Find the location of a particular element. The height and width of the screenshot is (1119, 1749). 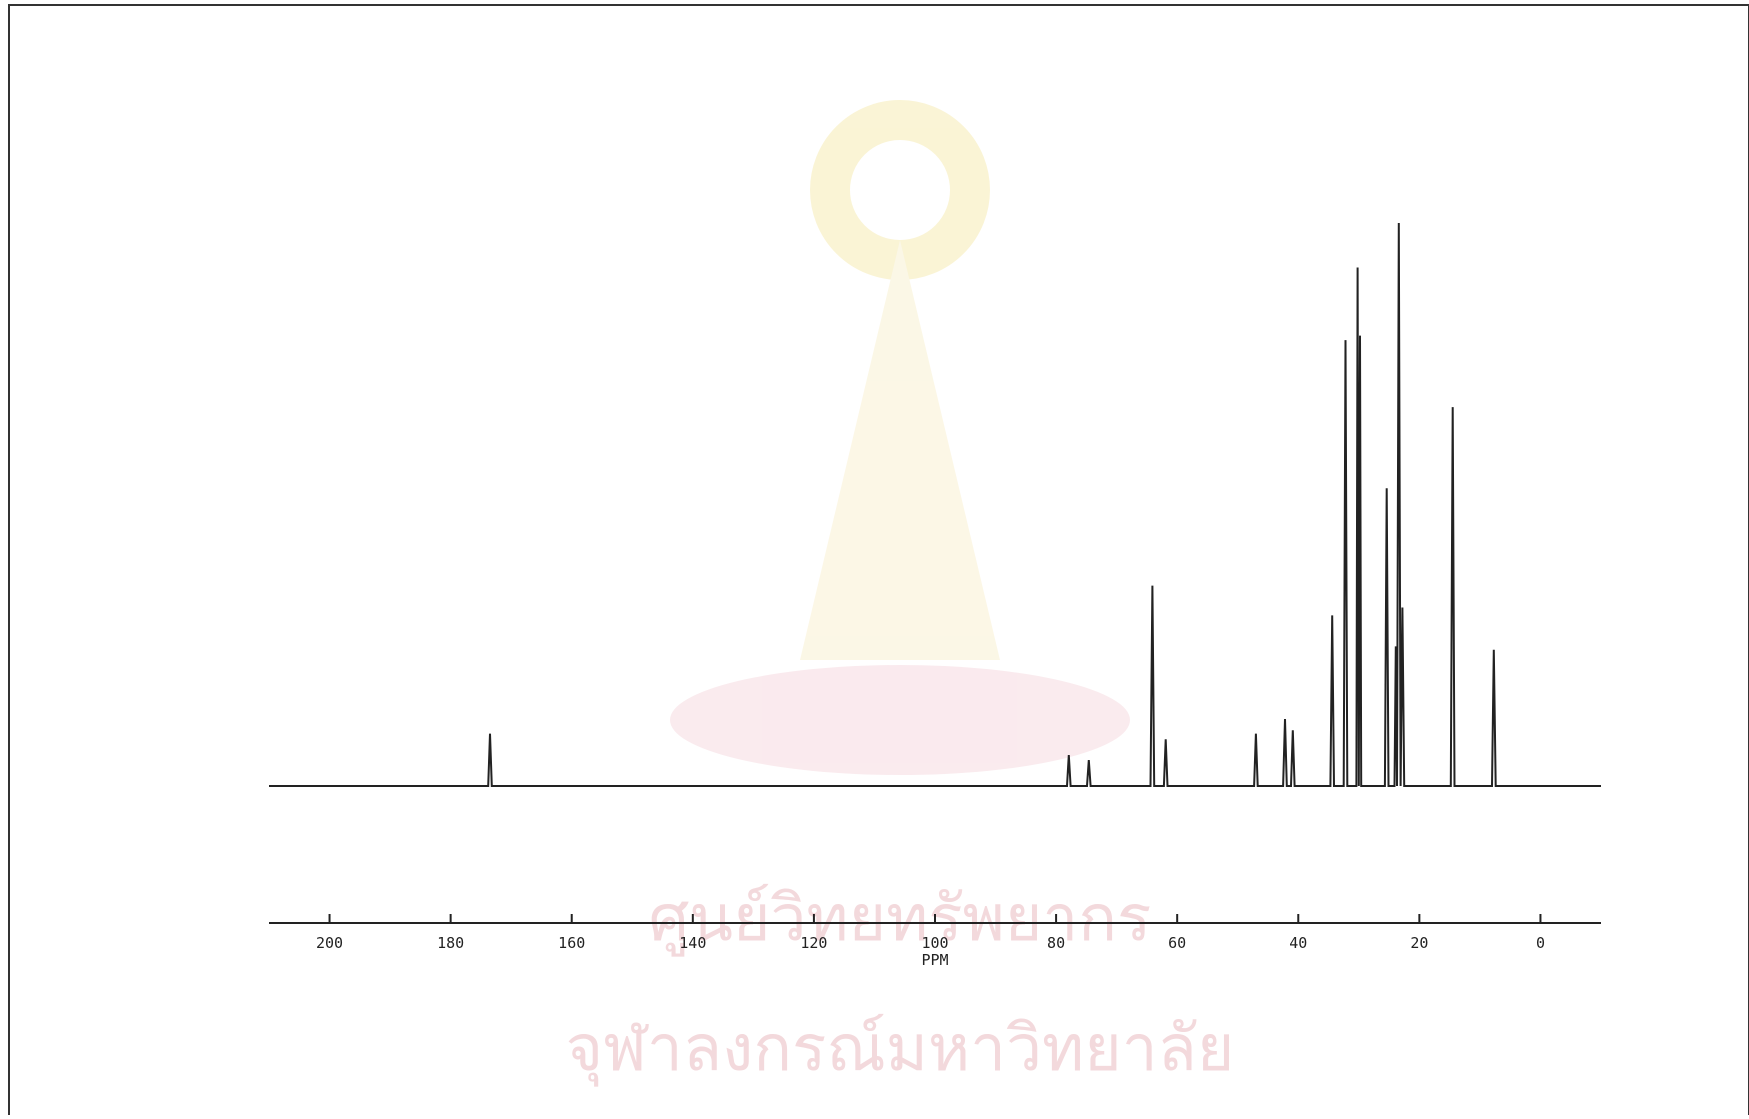

x-tick-label: 180 is located at coordinates (450, 943).